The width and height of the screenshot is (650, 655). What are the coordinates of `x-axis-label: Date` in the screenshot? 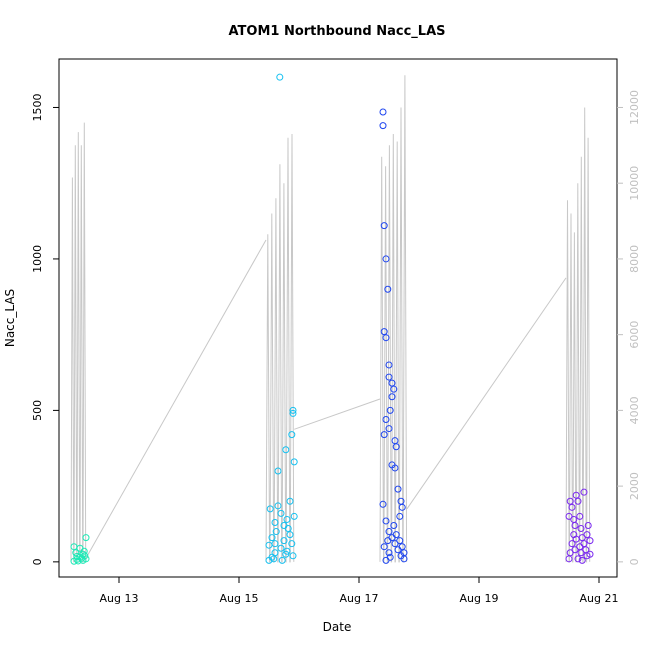 It's located at (337, 627).